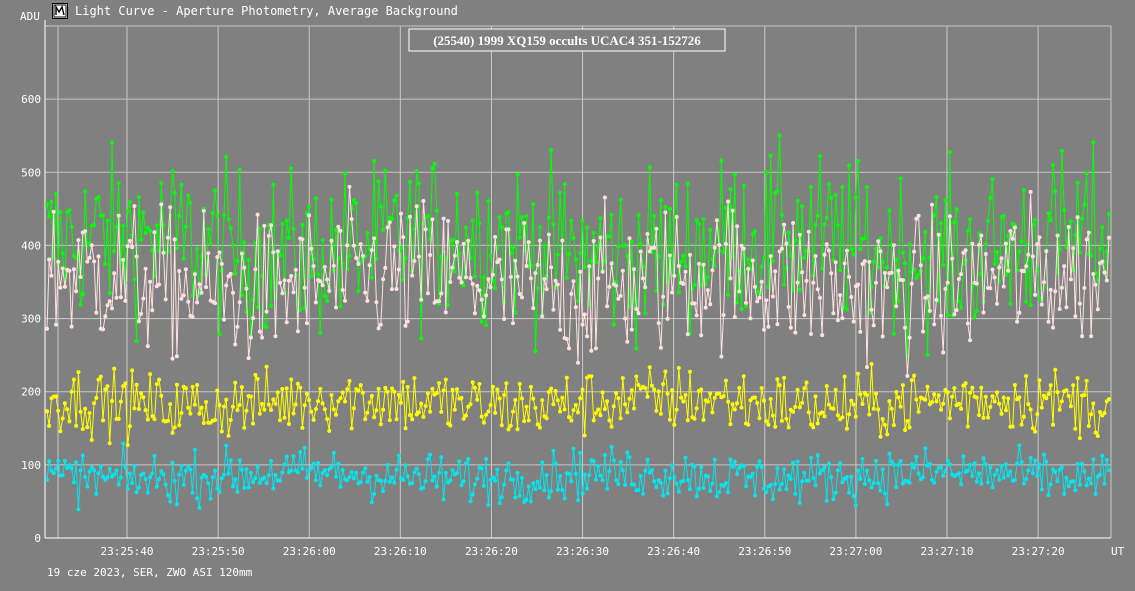 The height and width of the screenshot is (591, 1135). Describe the element at coordinates (491, 551) in the screenshot. I see `x-tick-label: 23:26:20` at that location.